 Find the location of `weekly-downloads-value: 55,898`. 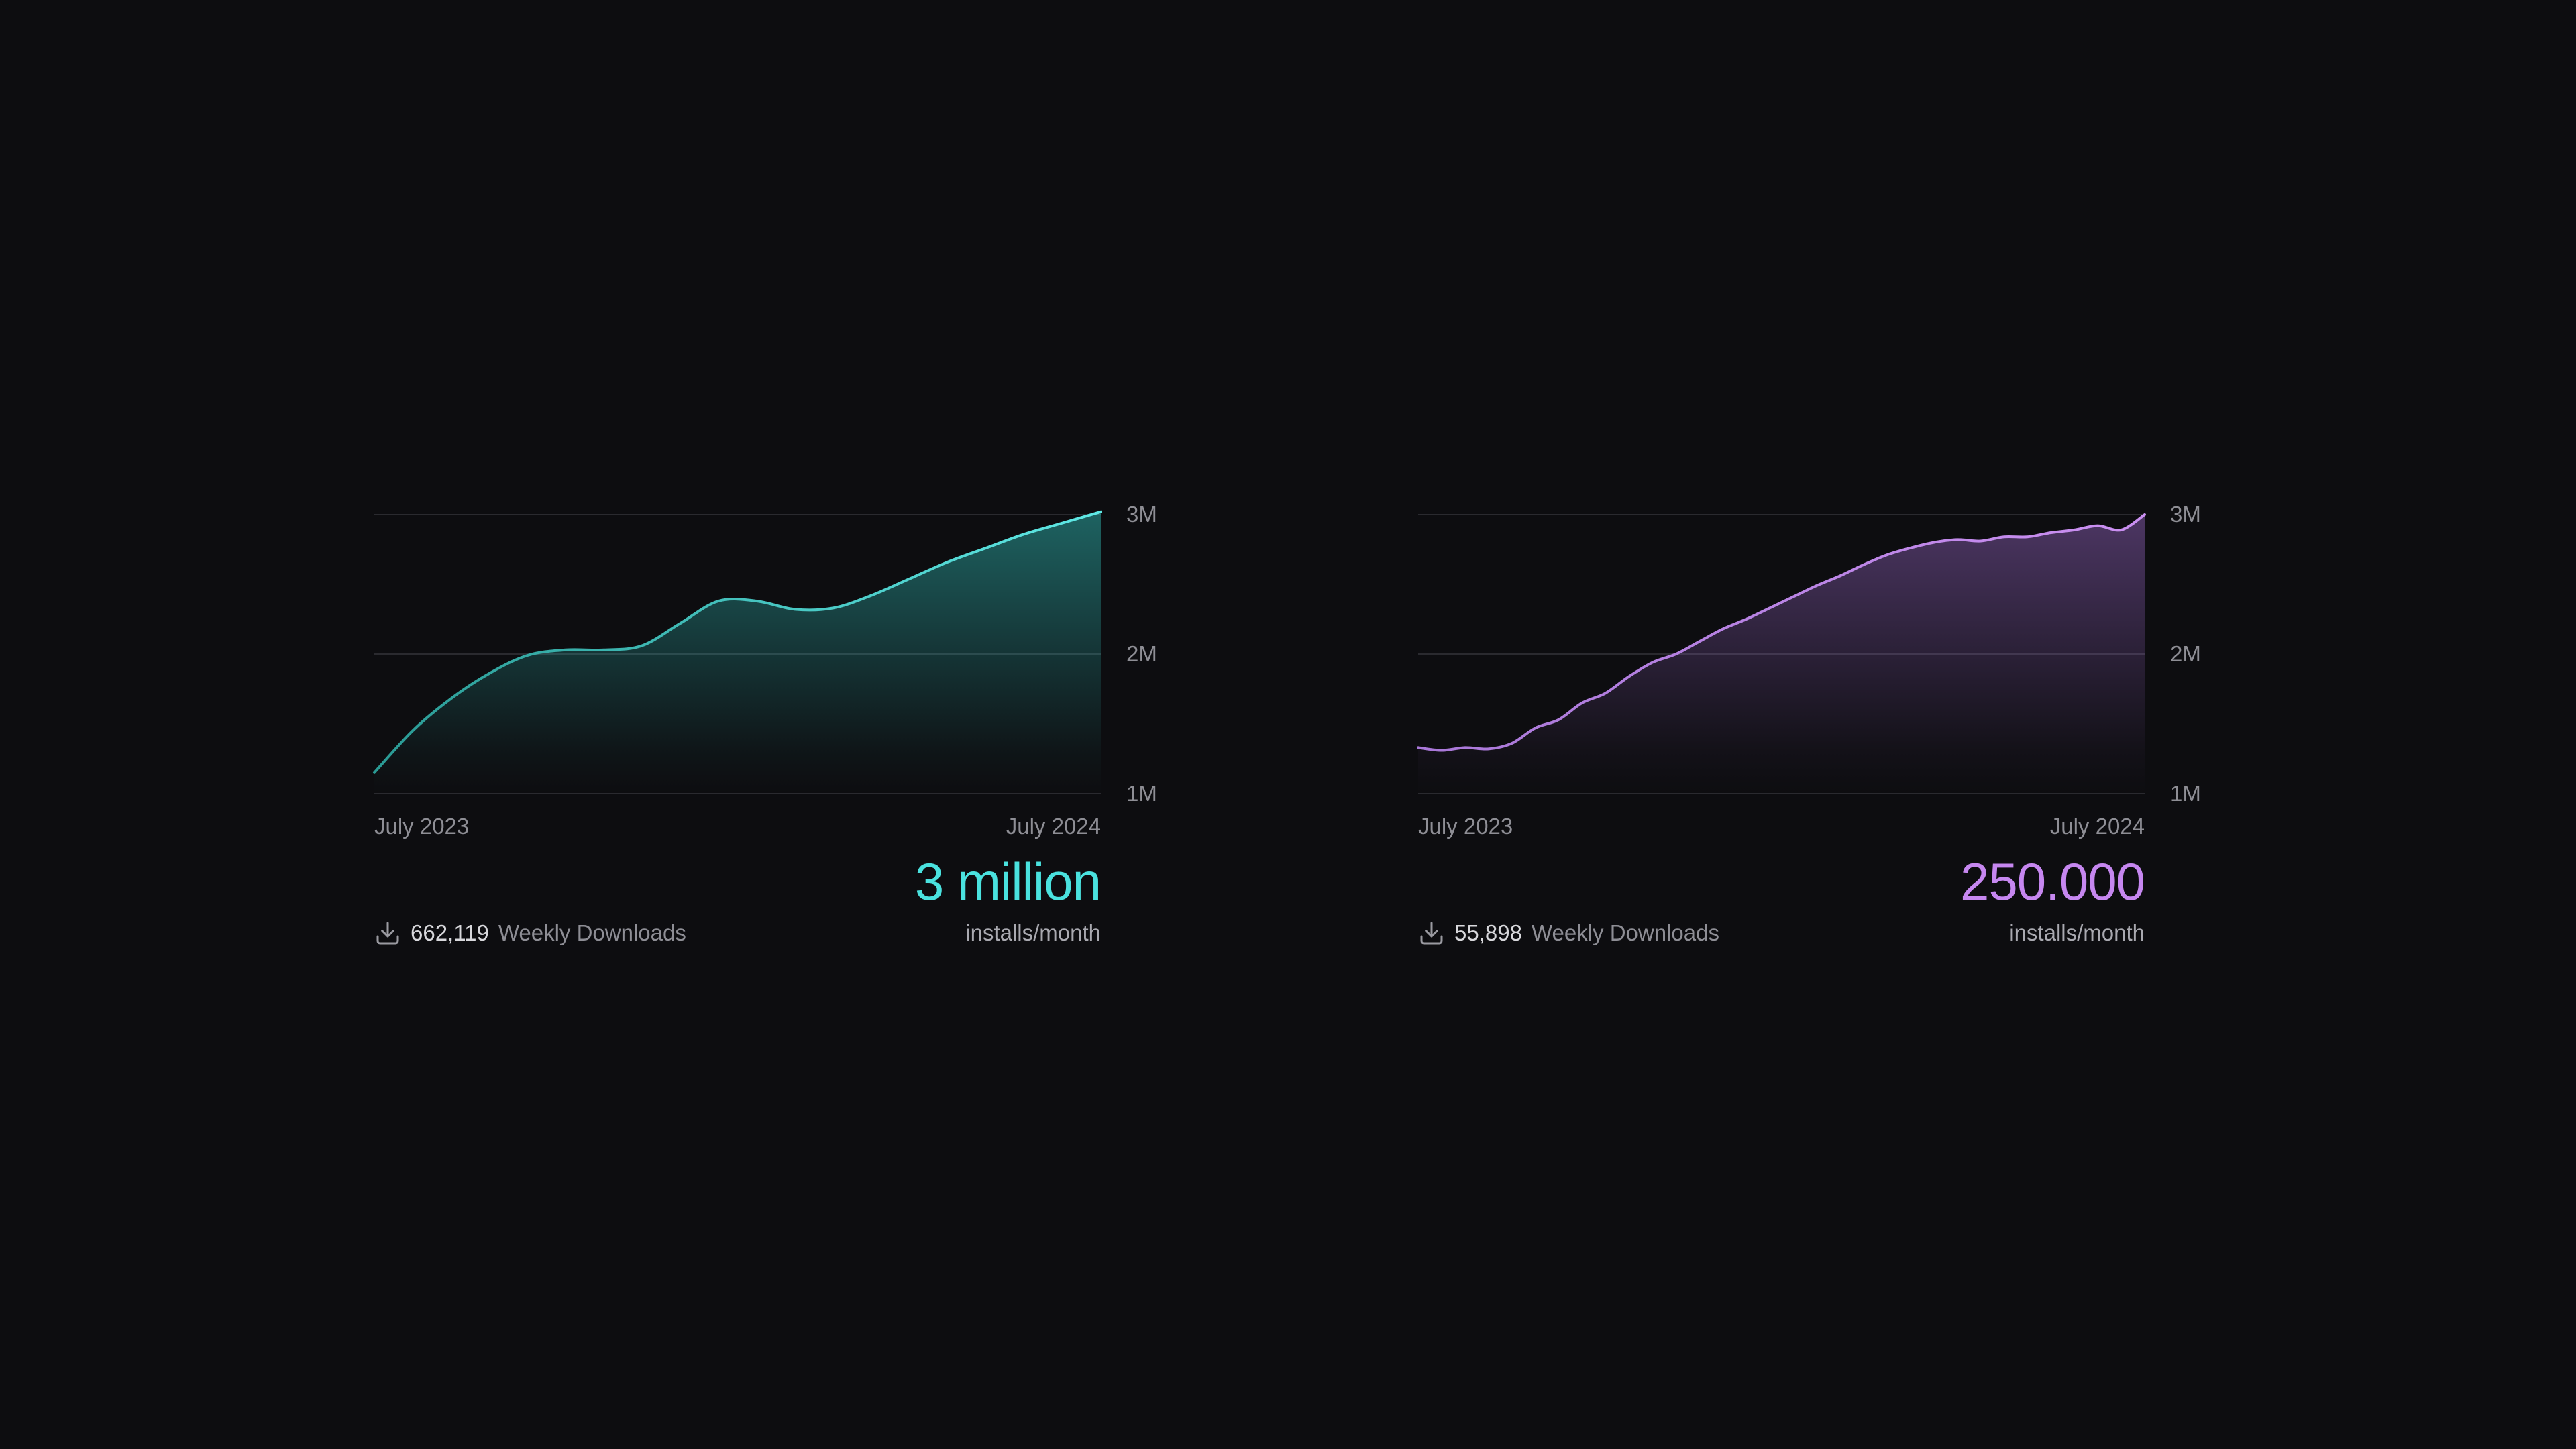

weekly-downloads-value: 55,898 is located at coordinates (1488, 932).